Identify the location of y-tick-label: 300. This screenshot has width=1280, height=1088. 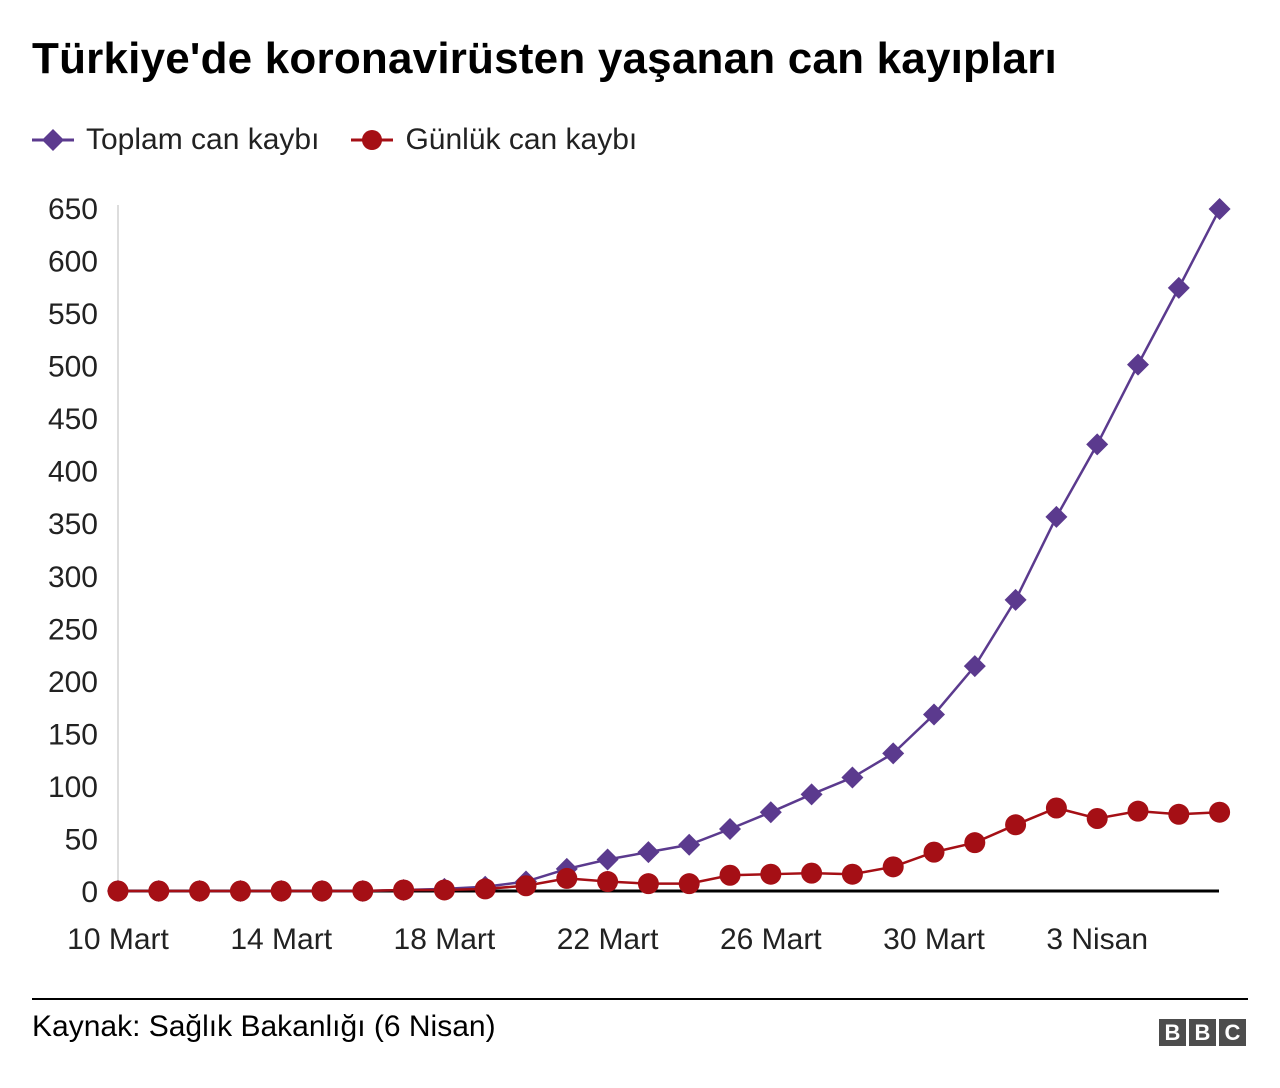
(73, 577).